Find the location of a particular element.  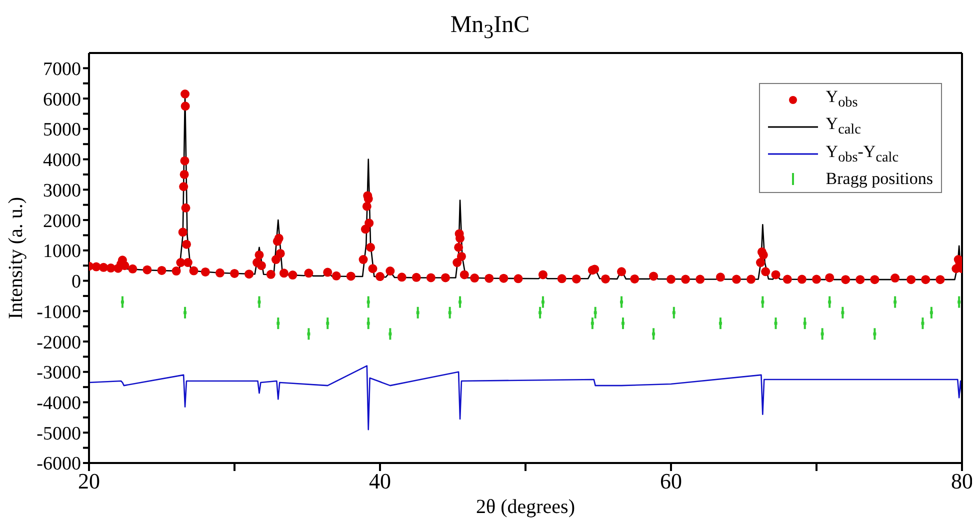

legend-label: Y$_{obs}$ is located at coordinates (842, 99).